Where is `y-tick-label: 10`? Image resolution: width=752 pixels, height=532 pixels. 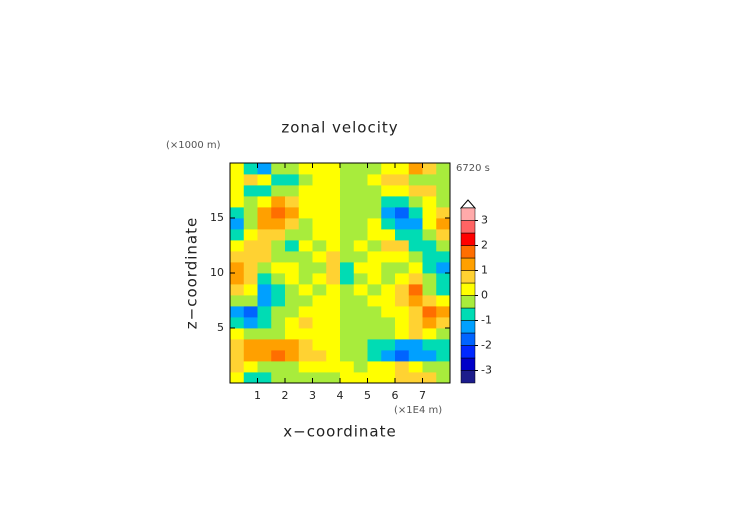
y-tick-label: 10 is located at coordinates (217, 272).